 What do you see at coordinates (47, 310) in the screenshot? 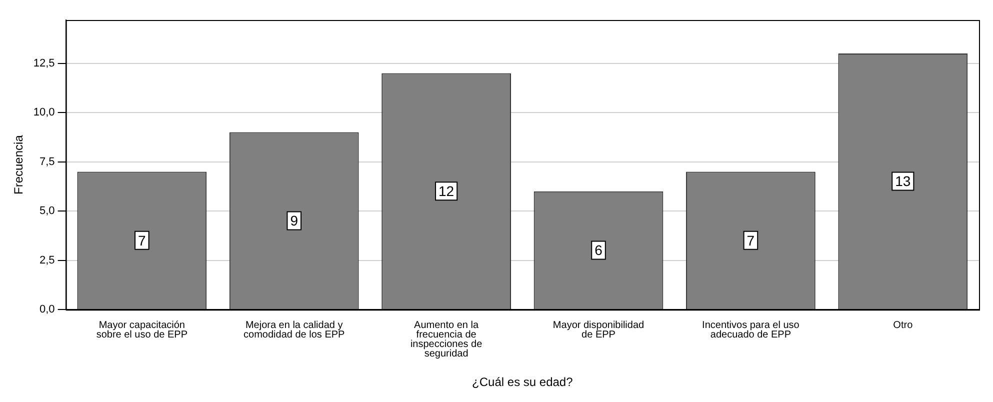
I see `y-tick-label: 0,0` at bounding box center [47, 310].